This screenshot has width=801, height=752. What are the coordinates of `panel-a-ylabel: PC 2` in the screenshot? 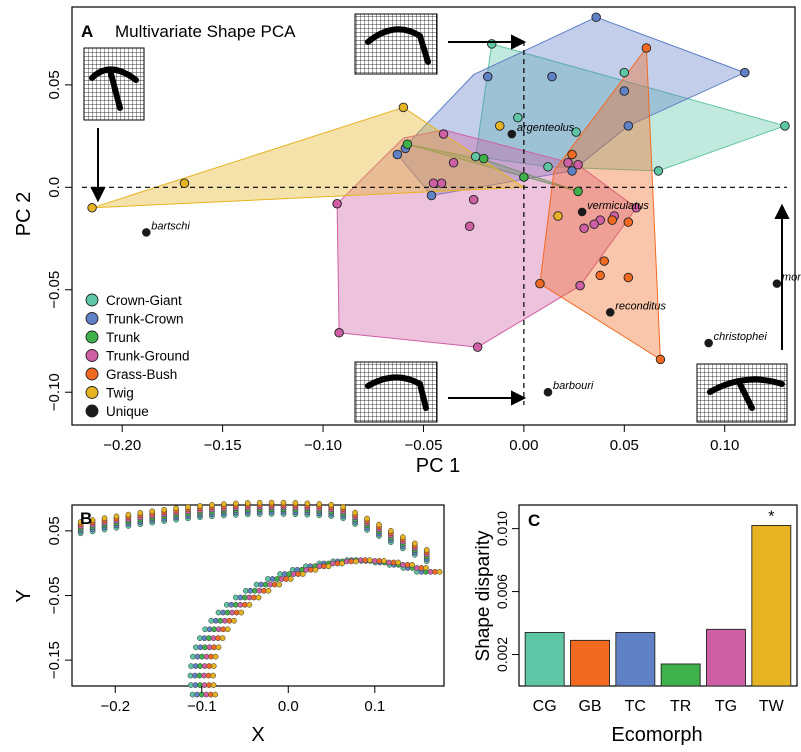 It's located at (24, 214).